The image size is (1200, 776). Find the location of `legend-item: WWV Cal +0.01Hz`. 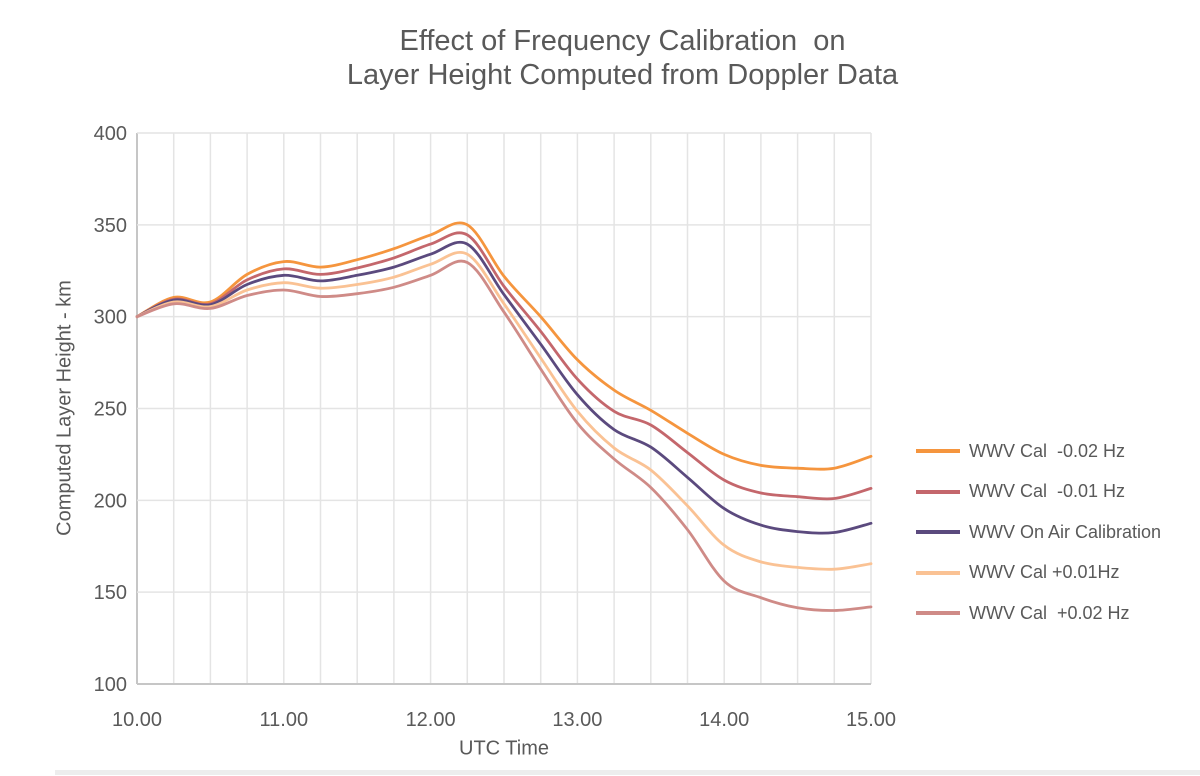

legend-item: WWV Cal +0.01Hz is located at coordinates (1038, 573).